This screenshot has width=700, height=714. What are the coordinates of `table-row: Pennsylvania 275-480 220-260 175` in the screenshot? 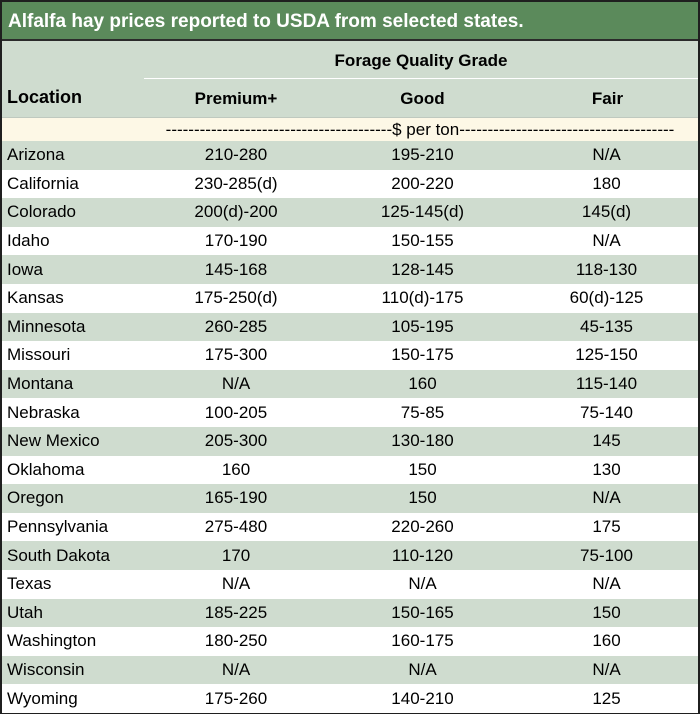 It's located at (350, 527).